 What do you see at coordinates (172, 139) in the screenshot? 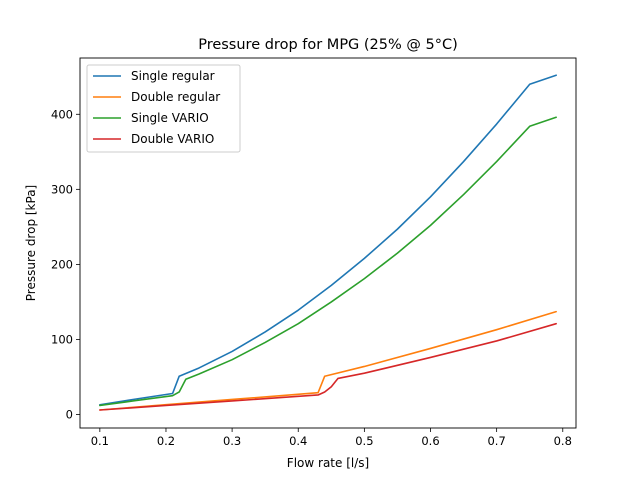
I see `legend-label: Double VARIO` at bounding box center [172, 139].